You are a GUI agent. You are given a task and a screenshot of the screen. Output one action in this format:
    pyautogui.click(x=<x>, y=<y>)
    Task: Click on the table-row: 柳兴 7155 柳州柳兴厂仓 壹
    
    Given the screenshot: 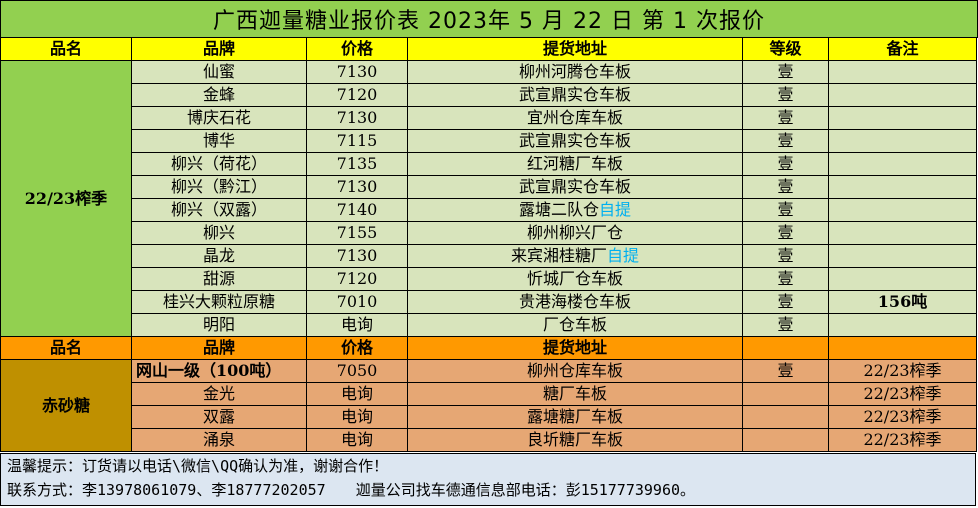 What is the action you would take?
    pyautogui.click(x=489, y=233)
    